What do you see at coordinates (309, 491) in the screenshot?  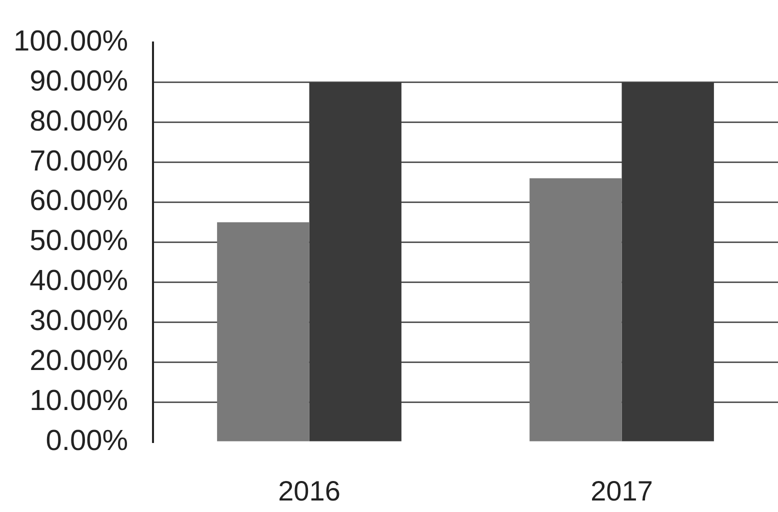 I see `x-tick-label: 2016` at bounding box center [309, 491].